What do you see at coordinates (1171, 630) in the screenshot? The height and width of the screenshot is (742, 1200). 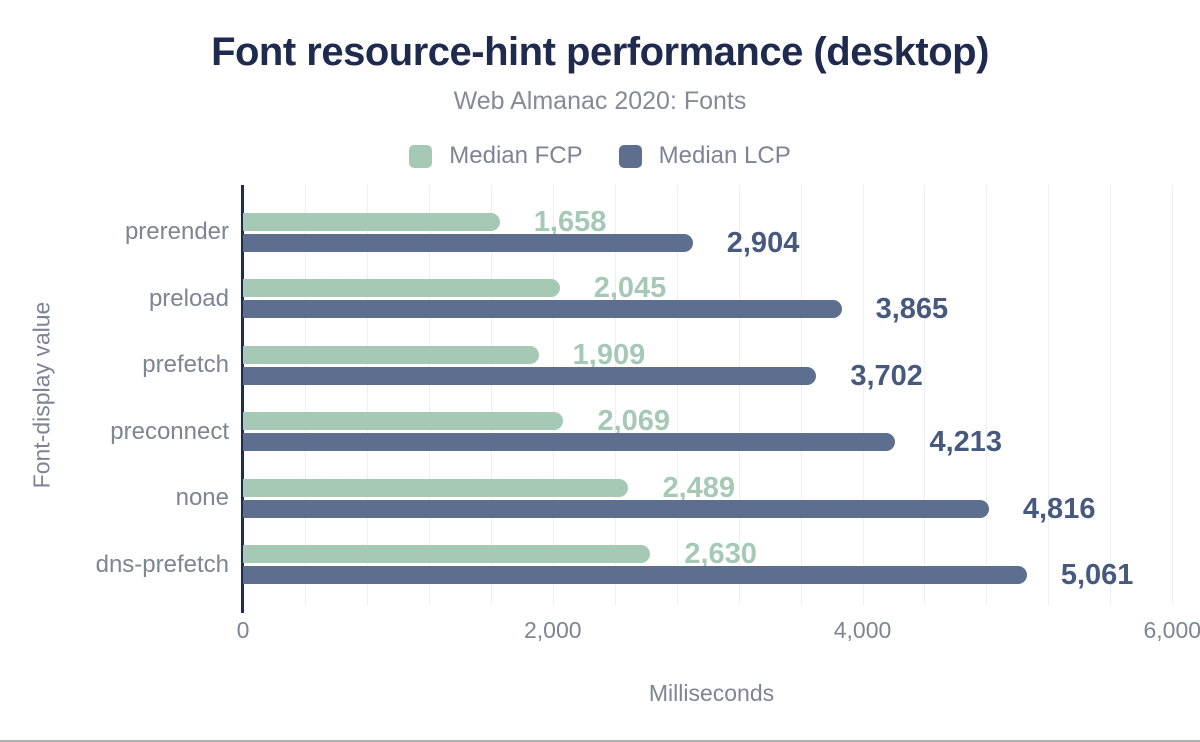 I see `x-tick-label: 6,000` at bounding box center [1171, 630].